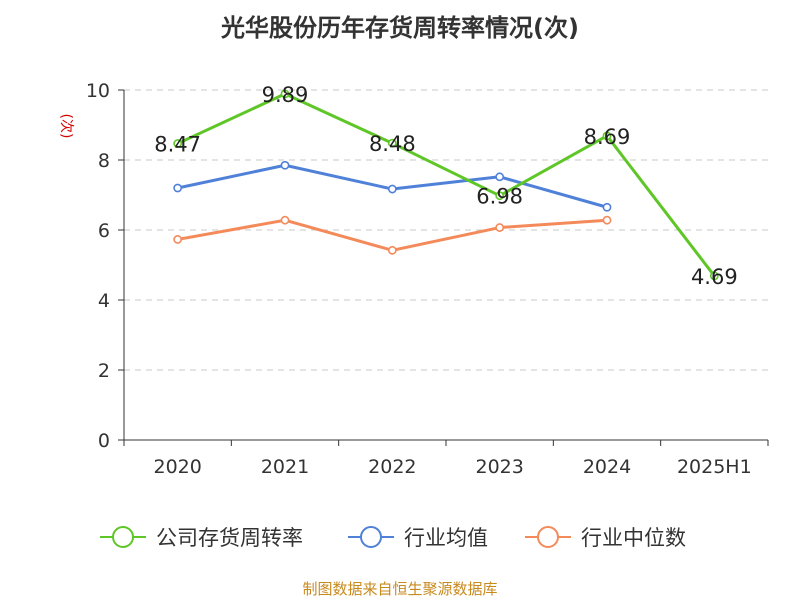  I want to click on y-tick-label: 6, so click(104, 231).